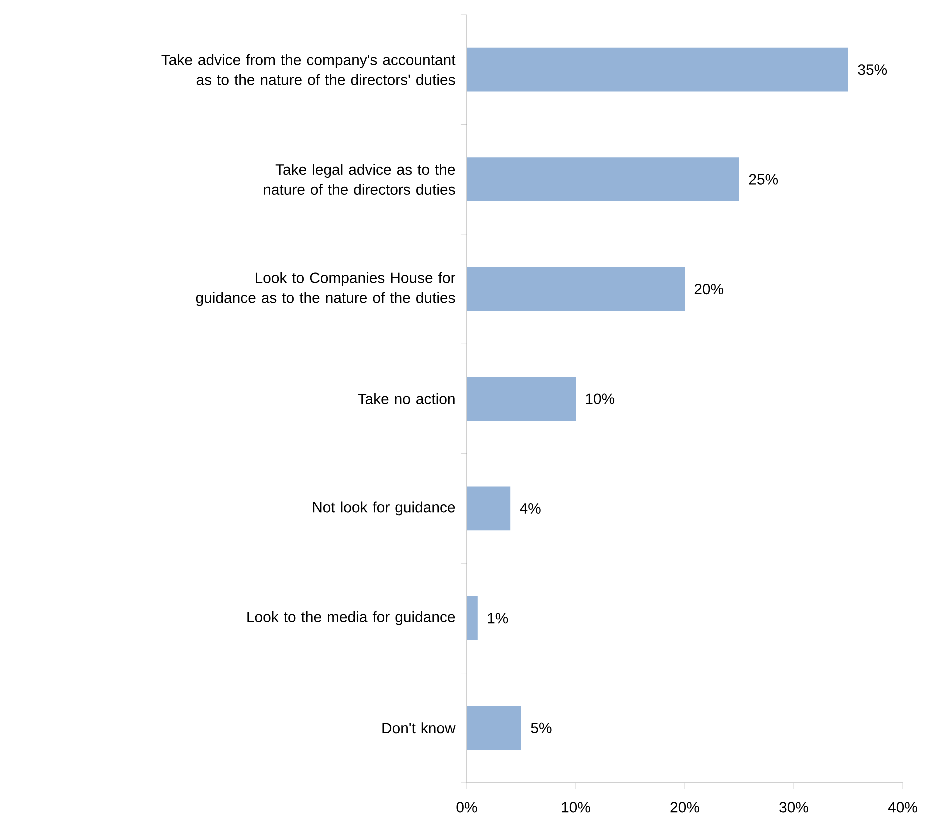 The height and width of the screenshot is (838, 930). What do you see at coordinates (541, 728) in the screenshot?
I see `data-label: 5%` at bounding box center [541, 728].